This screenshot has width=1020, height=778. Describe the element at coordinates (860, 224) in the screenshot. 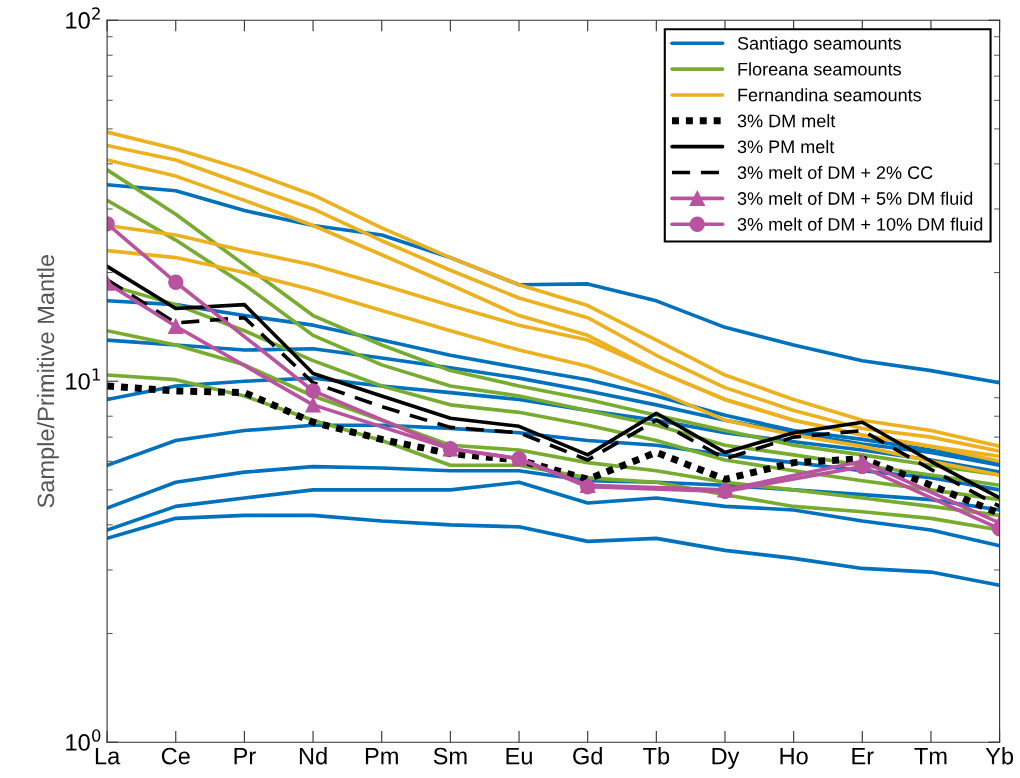

I see `legend-label: 3% melt of DM + 10% DM fluid` at that location.